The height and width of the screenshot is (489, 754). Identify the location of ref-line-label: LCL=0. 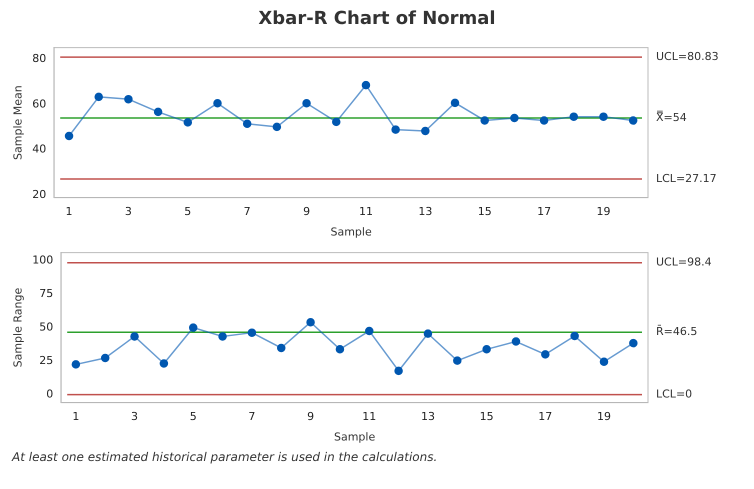
(674, 393).